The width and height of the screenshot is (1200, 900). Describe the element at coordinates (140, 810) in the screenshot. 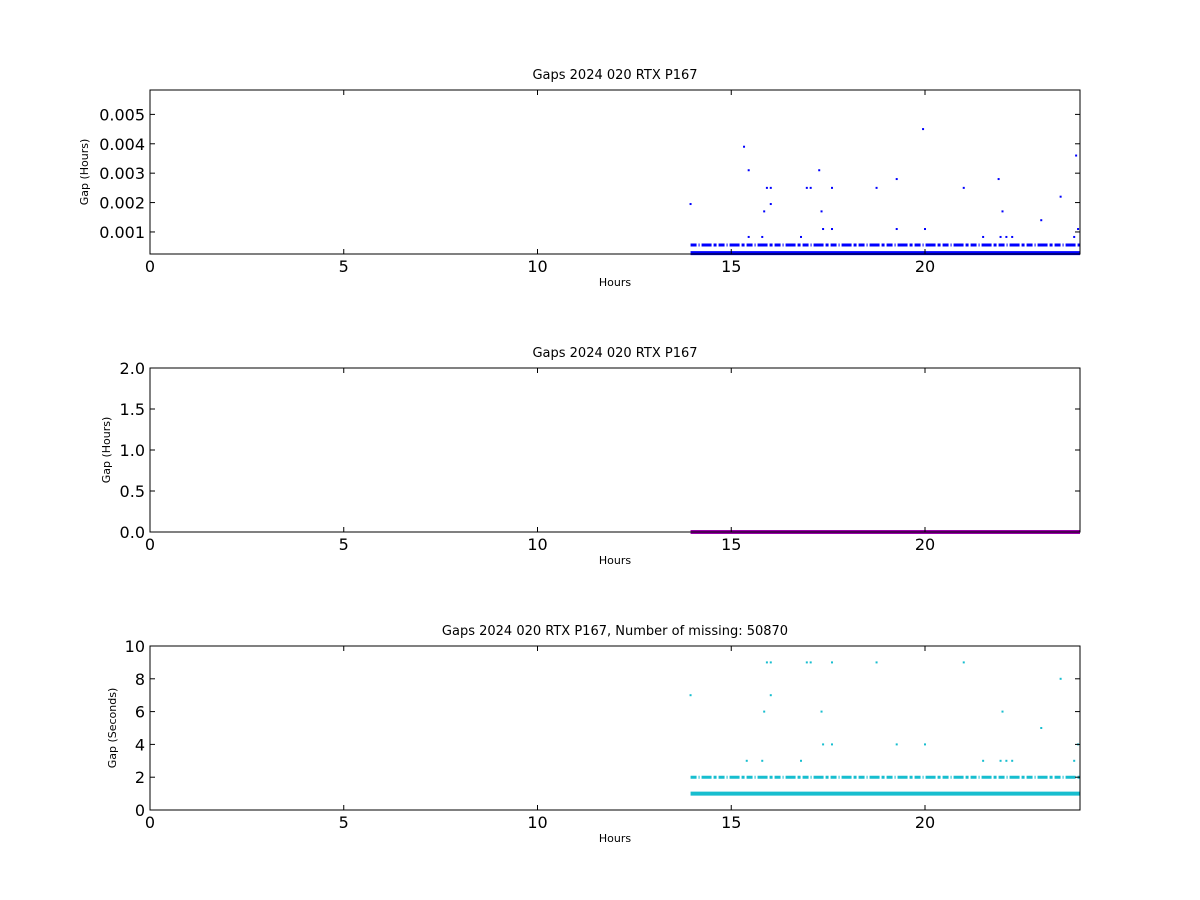

I see `y-tick-label: 0` at that location.